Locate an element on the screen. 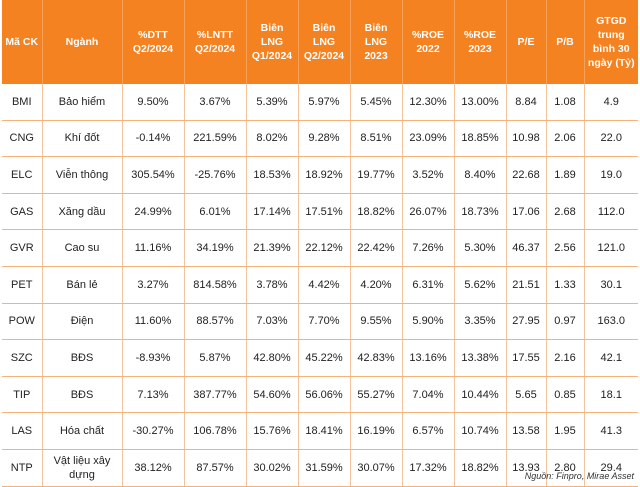 The width and height of the screenshot is (640, 487). value-cell: 7.70% is located at coordinates (324, 322).